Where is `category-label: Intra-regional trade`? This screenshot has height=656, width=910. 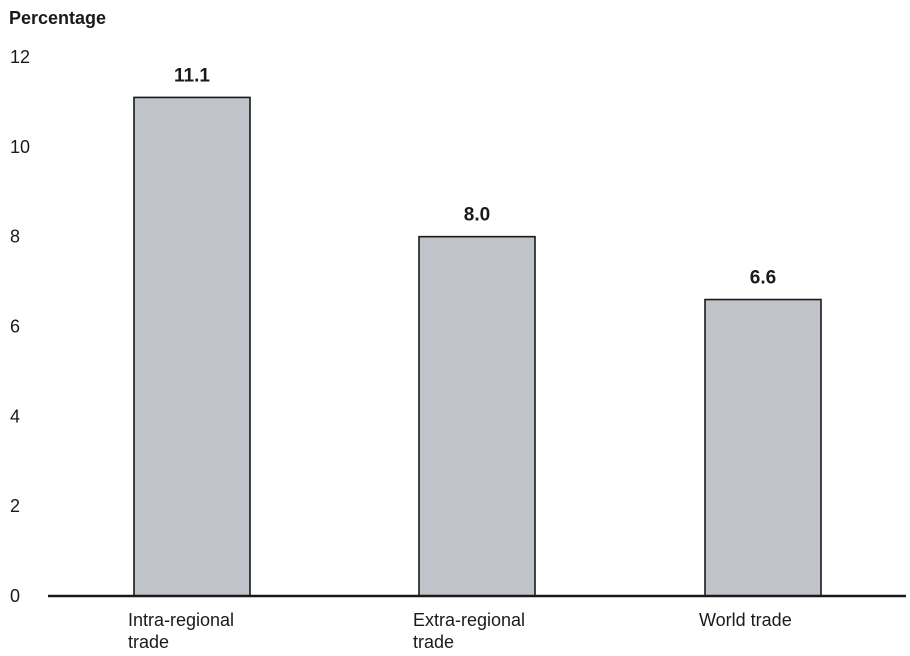 category-label: Intra-regional trade is located at coordinates (181, 630).